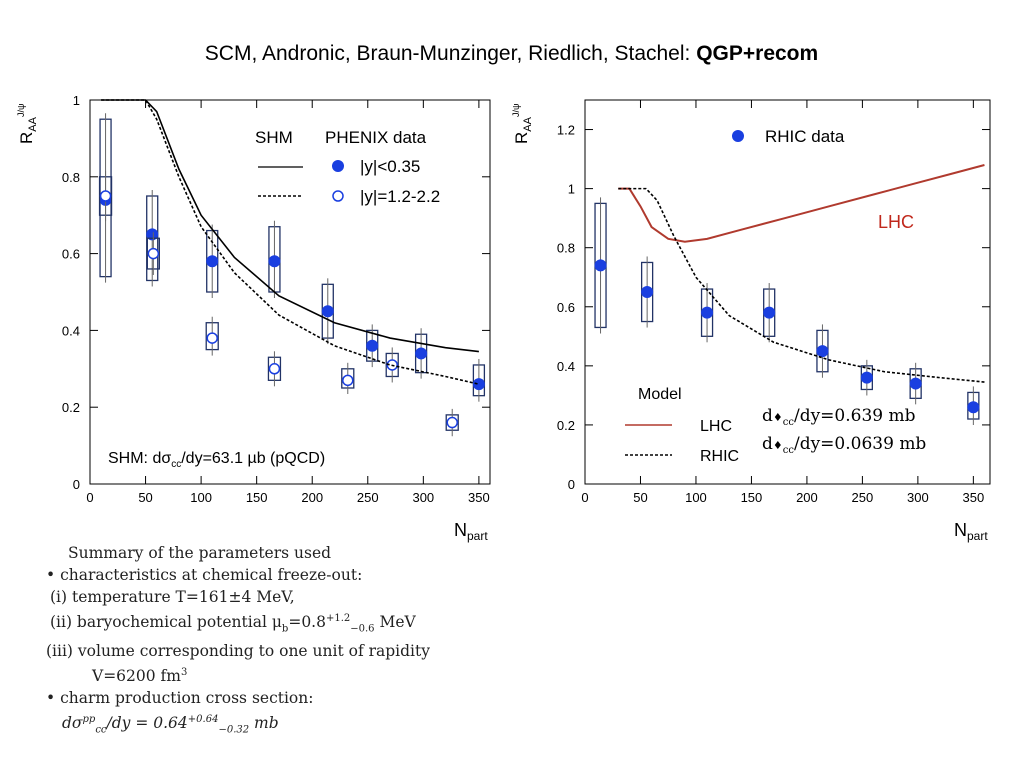 The image size is (1023, 767). What do you see at coordinates (896, 222) in the screenshot?
I see `lhc-curve-label: LHC` at bounding box center [896, 222].